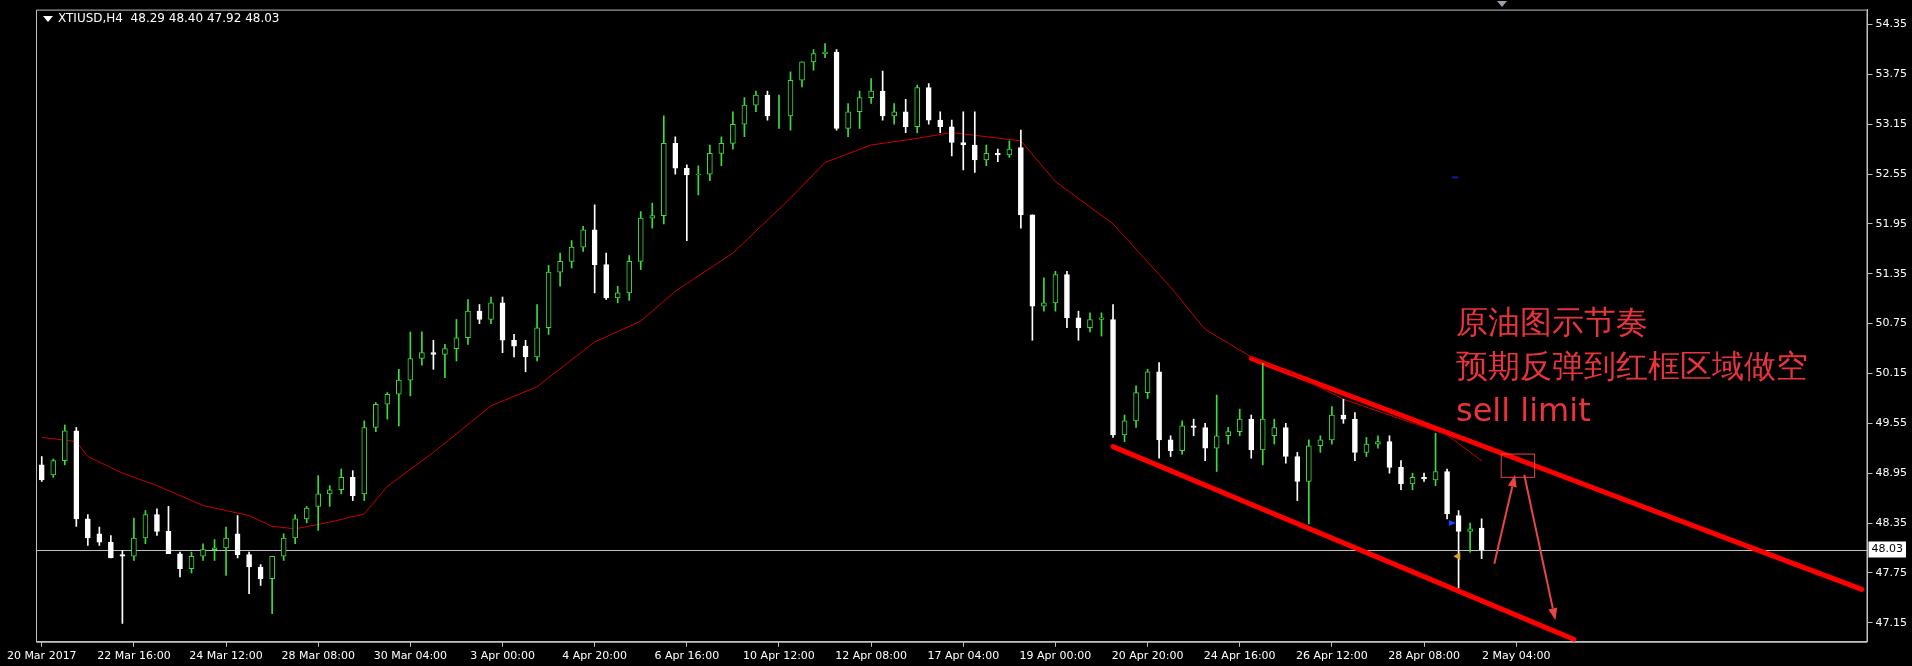 This screenshot has height=666, width=1912. I want to click on x-tick-label: 6 Apr 16:00, so click(687, 656).